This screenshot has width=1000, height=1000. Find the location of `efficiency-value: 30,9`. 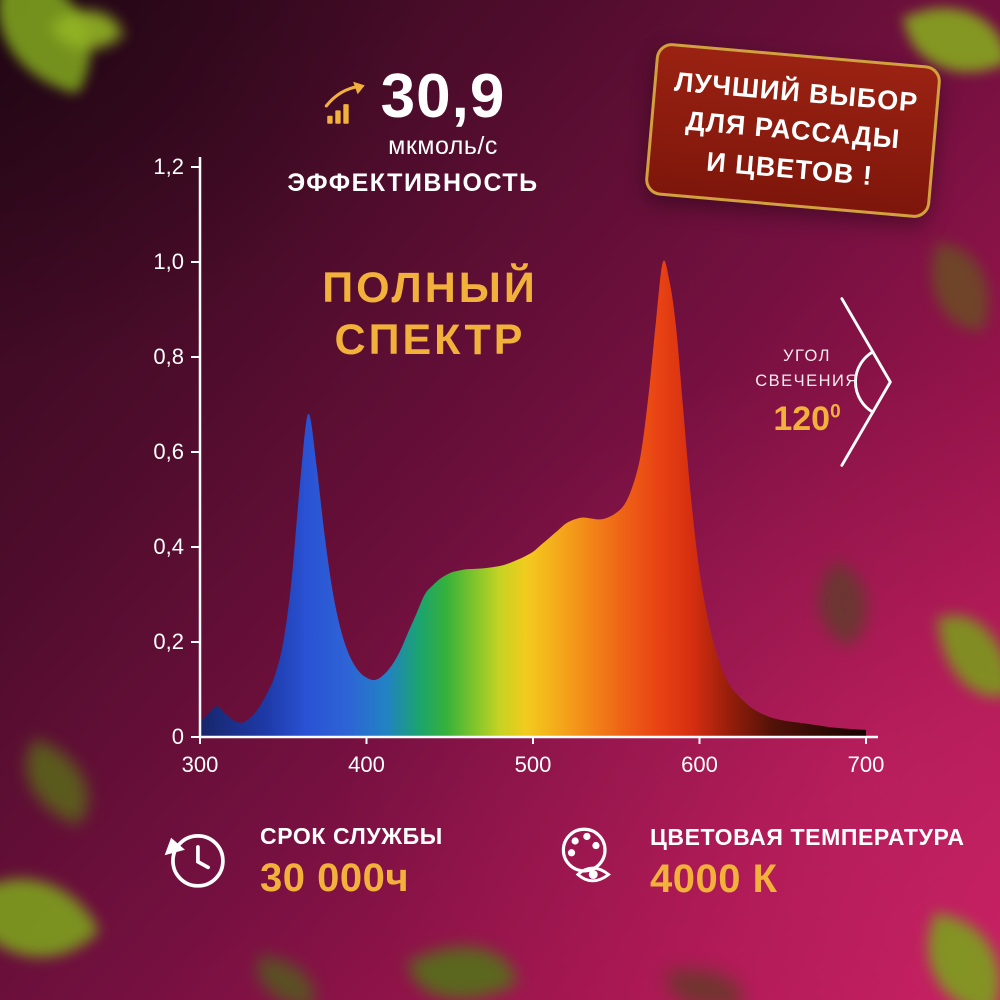

efficiency-value: 30,9 is located at coordinates (443, 96).